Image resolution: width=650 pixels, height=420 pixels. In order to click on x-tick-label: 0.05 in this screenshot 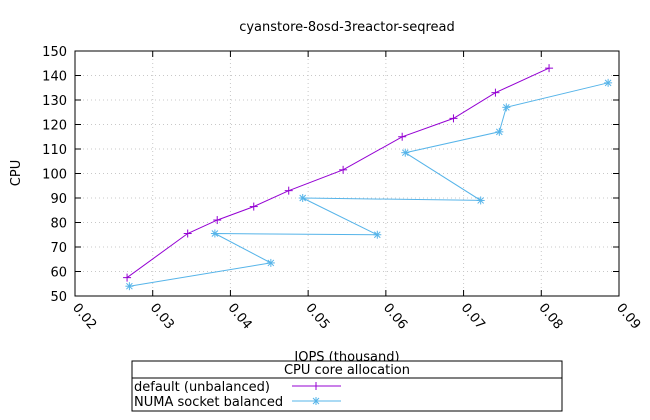, I will do `click(317, 317)`.